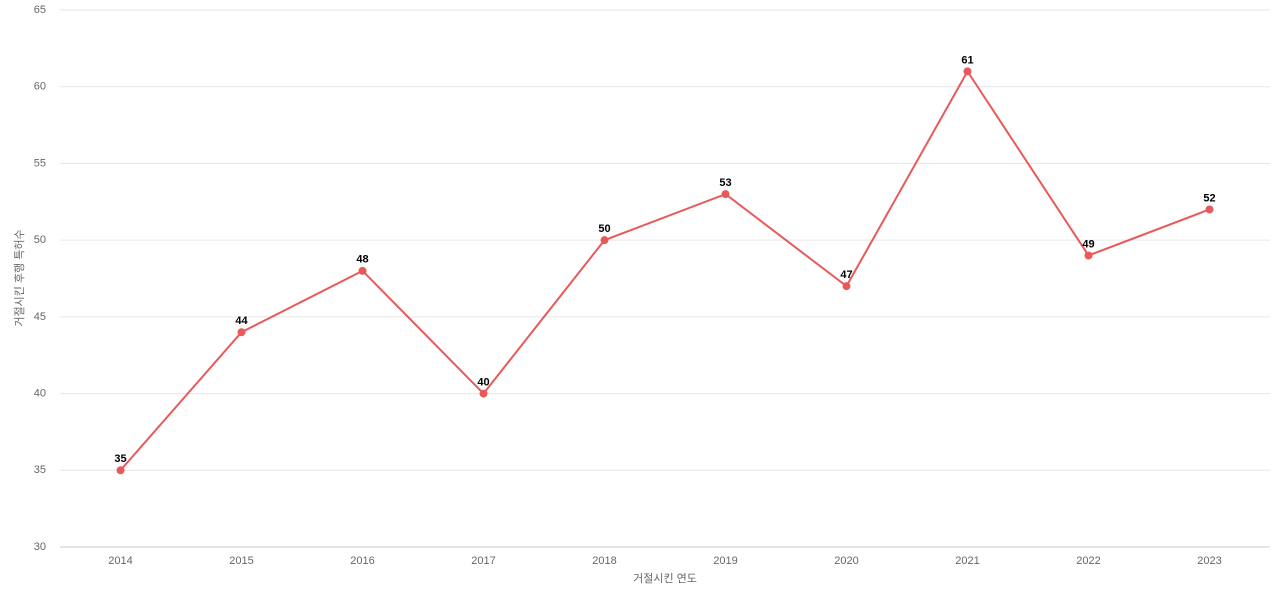 The height and width of the screenshot is (600, 1280). What do you see at coordinates (1209, 561) in the screenshot?
I see `x-tick-label: 2023` at bounding box center [1209, 561].